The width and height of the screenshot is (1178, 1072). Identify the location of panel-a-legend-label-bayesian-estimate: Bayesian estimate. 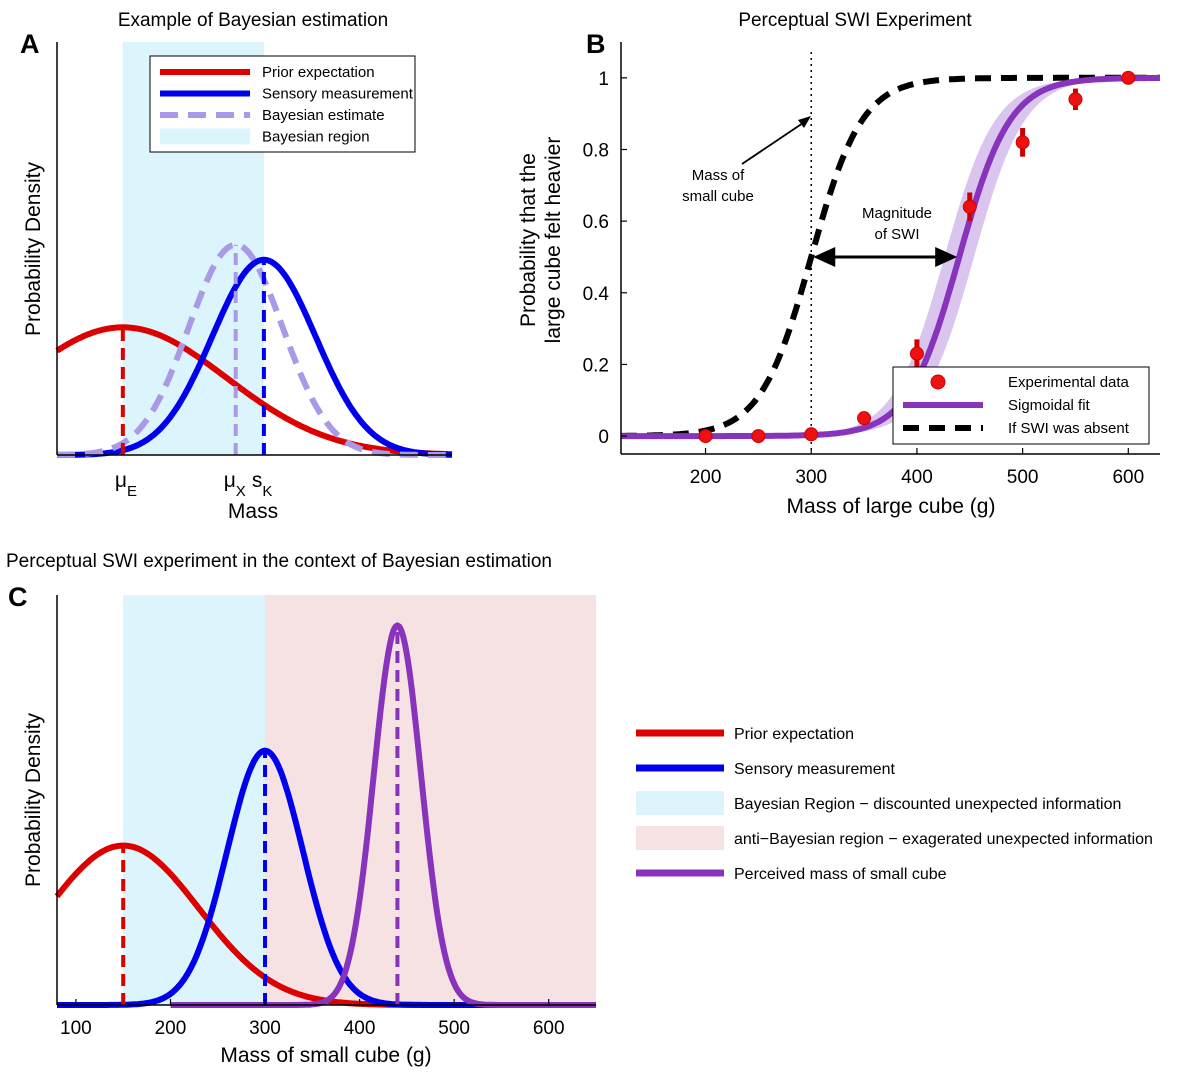
(323, 115).